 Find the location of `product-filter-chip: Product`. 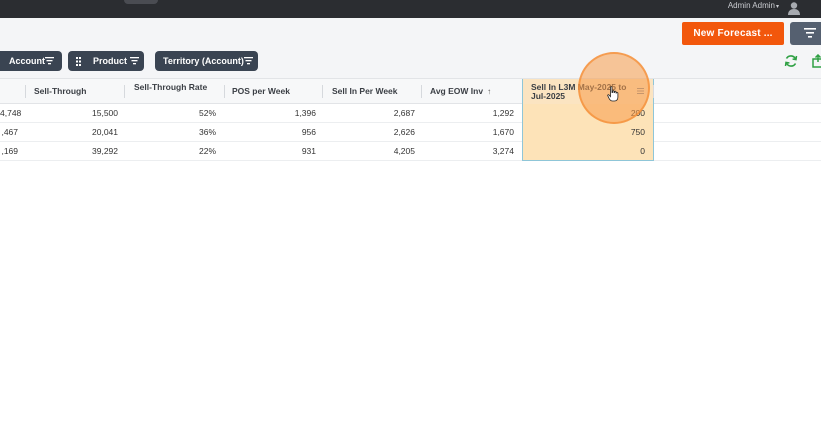

product-filter-chip: Product is located at coordinates (106, 61).